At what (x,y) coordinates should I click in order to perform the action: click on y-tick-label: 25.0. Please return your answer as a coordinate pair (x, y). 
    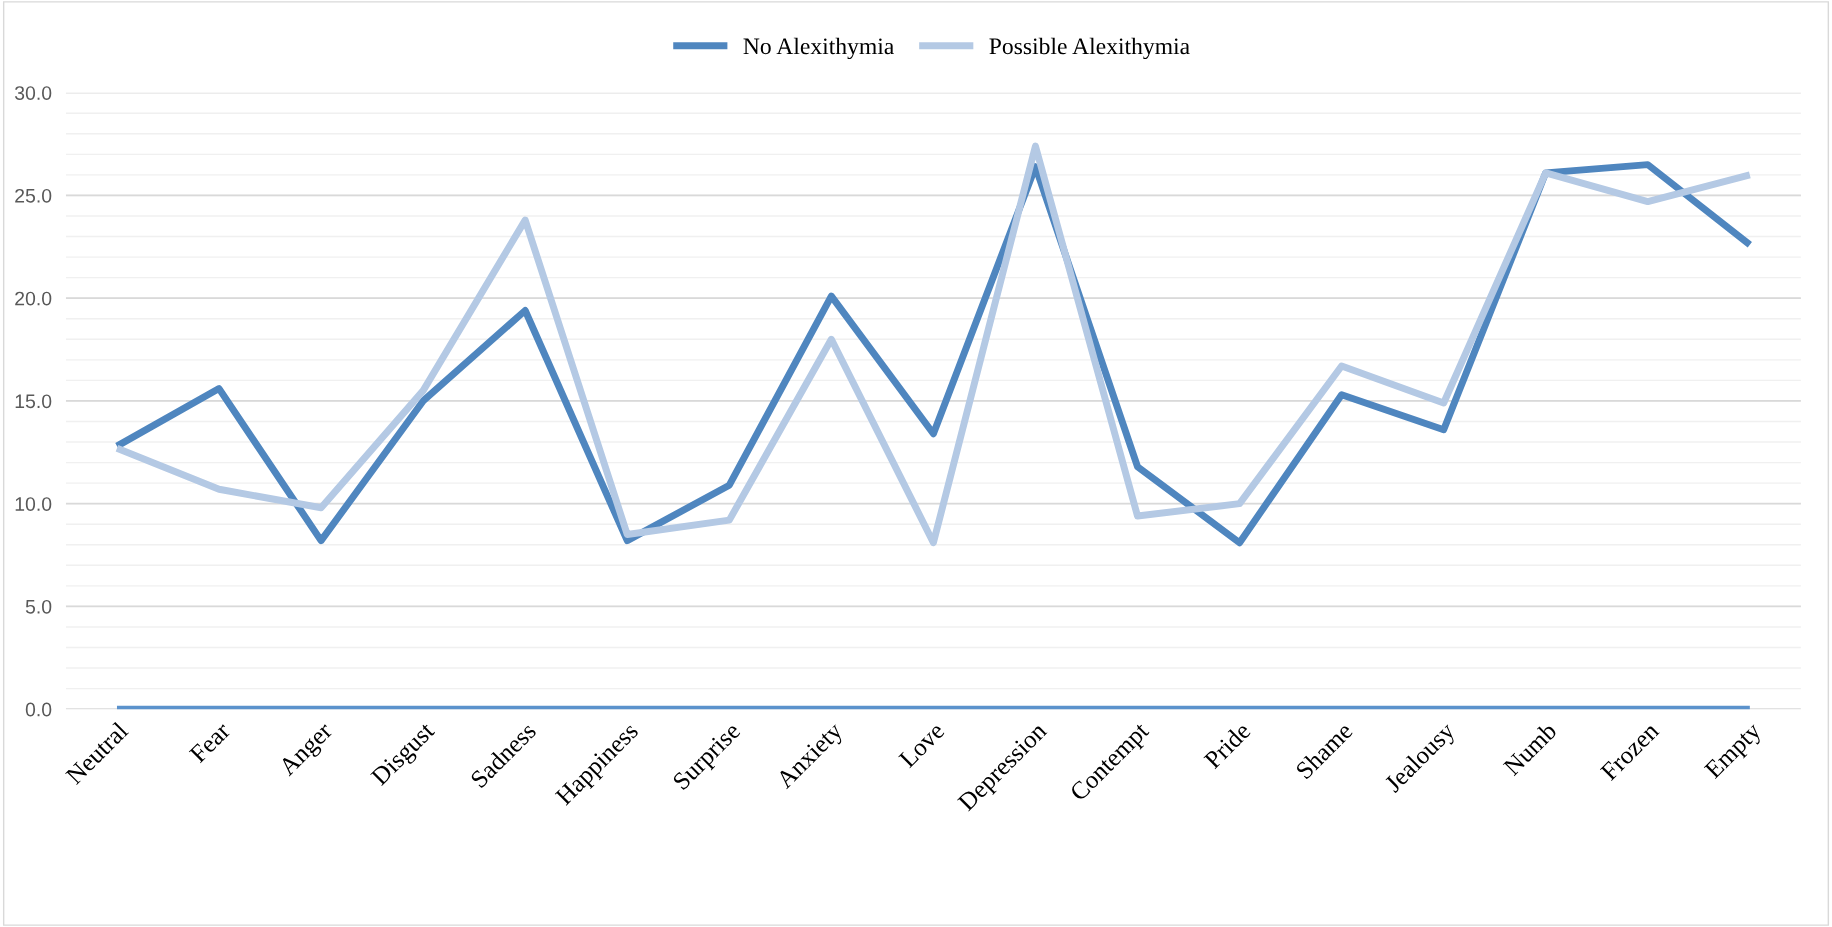
    Looking at the image, I should click on (33, 195).